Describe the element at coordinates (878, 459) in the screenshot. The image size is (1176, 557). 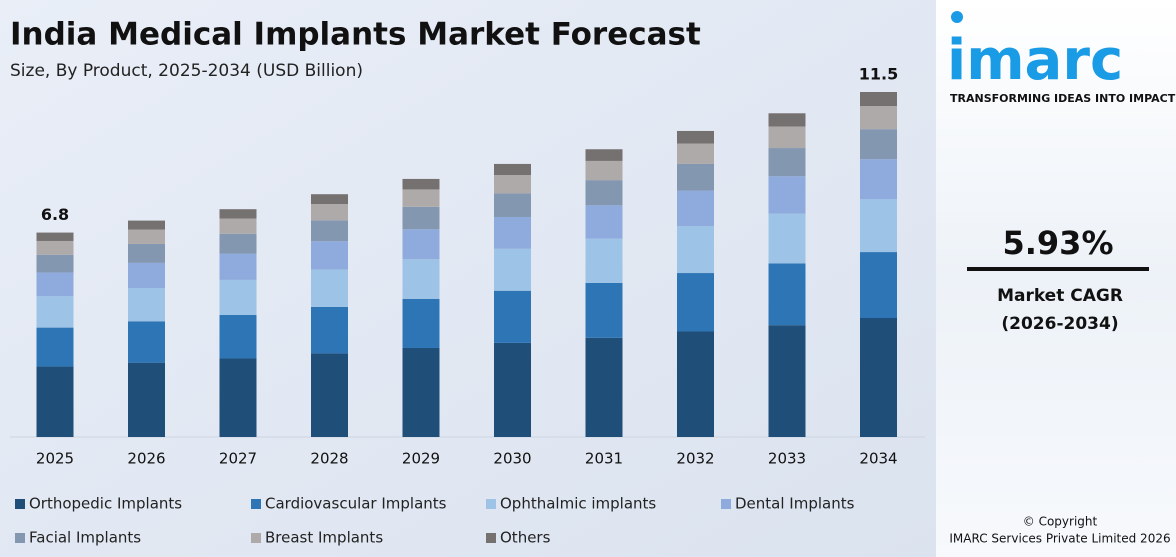
I see `x-tick-label: 2034` at that location.